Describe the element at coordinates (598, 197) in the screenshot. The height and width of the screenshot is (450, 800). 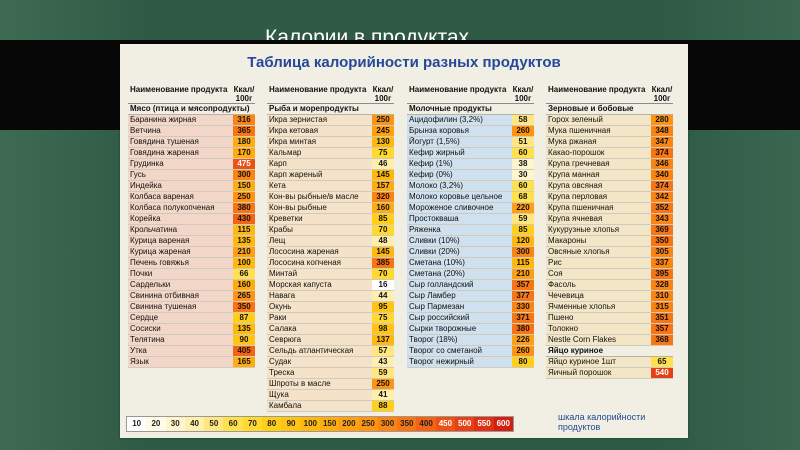
I see `product-name: Крупа перловая` at that location.